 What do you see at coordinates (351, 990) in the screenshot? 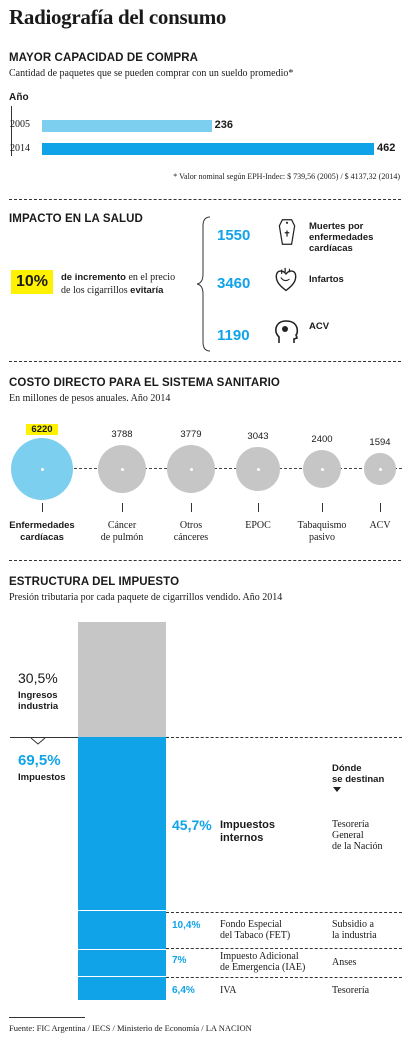
I see `iva-destination: Tesorería` at bounding box center [351, 990].